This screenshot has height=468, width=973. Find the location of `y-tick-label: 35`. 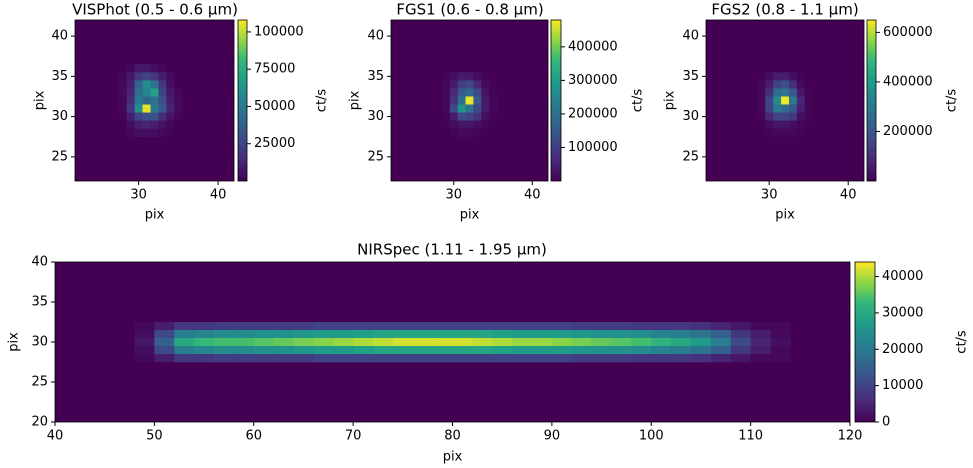

y-tick-label: 35 is located at coordinates (59, 76).